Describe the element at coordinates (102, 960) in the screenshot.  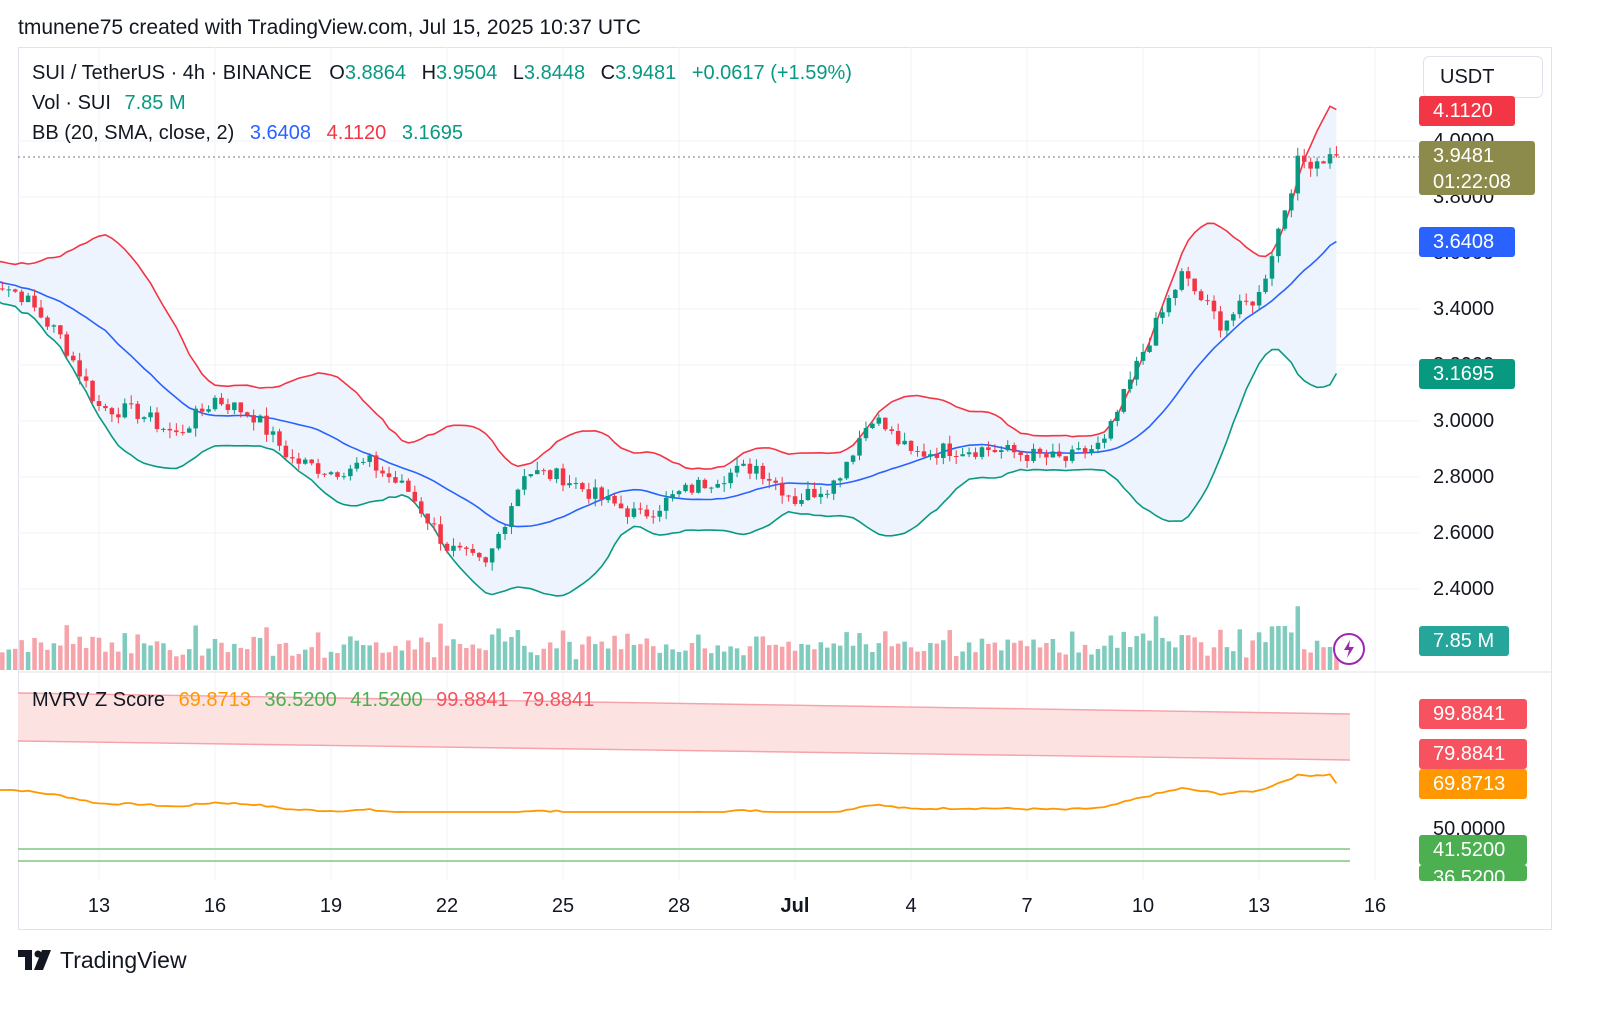
I see `tradingview-logo: TradingView` at that location.